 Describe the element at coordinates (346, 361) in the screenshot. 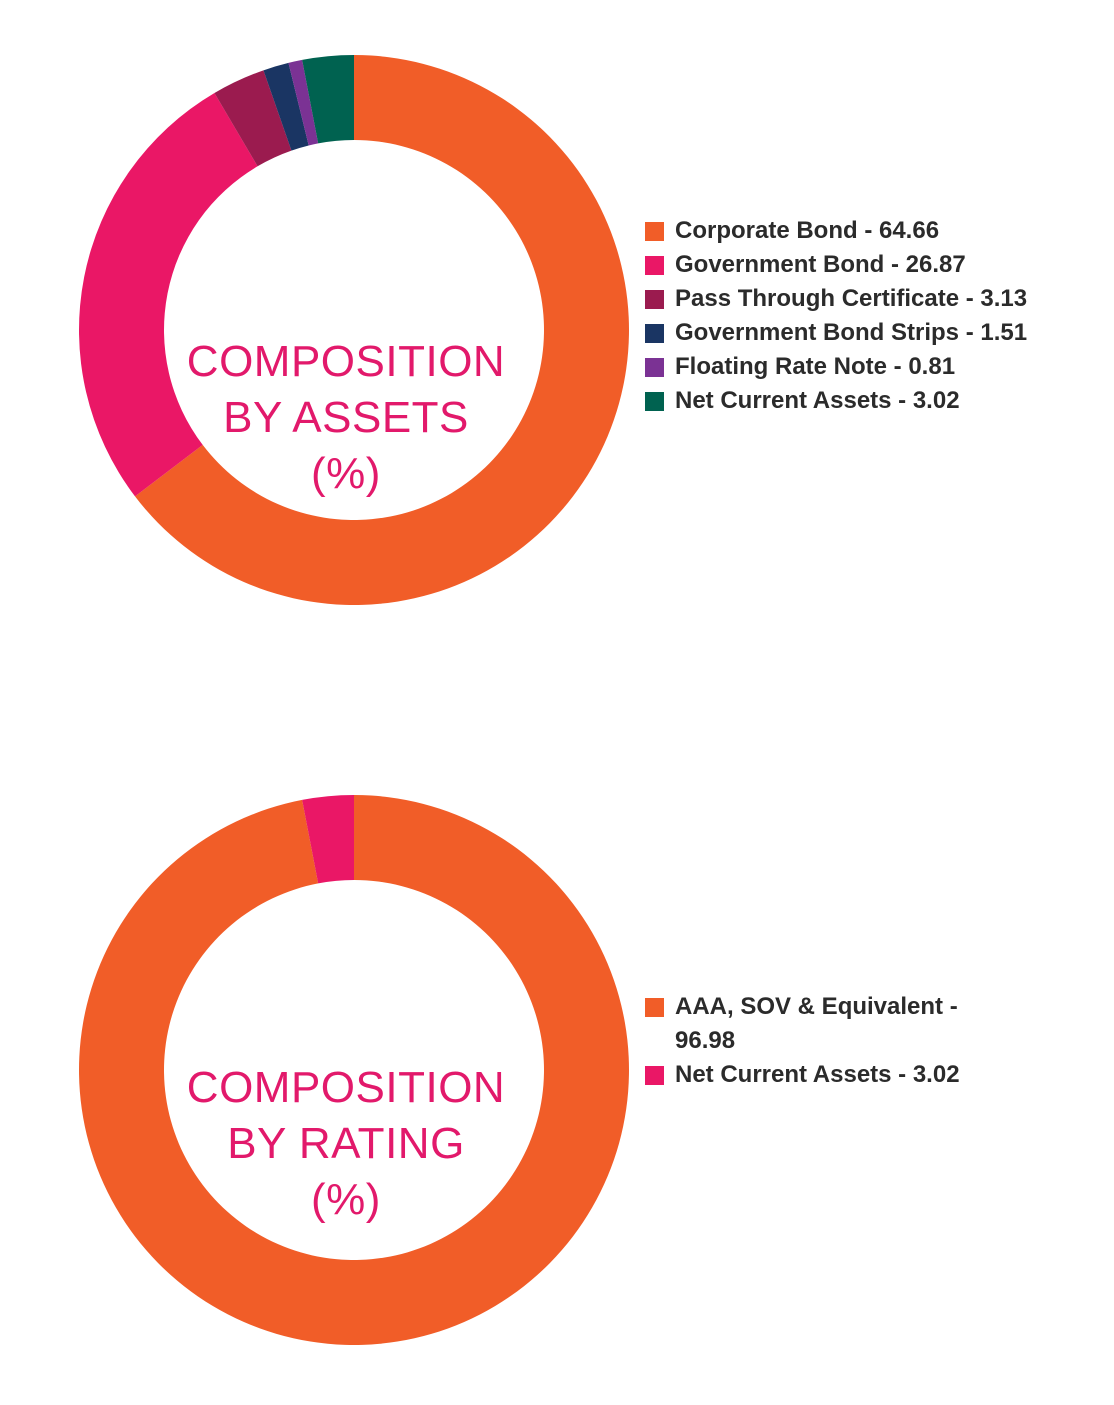

I see `assets-title-line-1: COMPOSITION` at that location.